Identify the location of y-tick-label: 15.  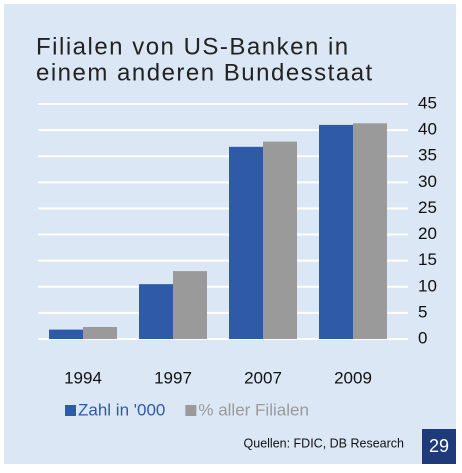
(427, 259).